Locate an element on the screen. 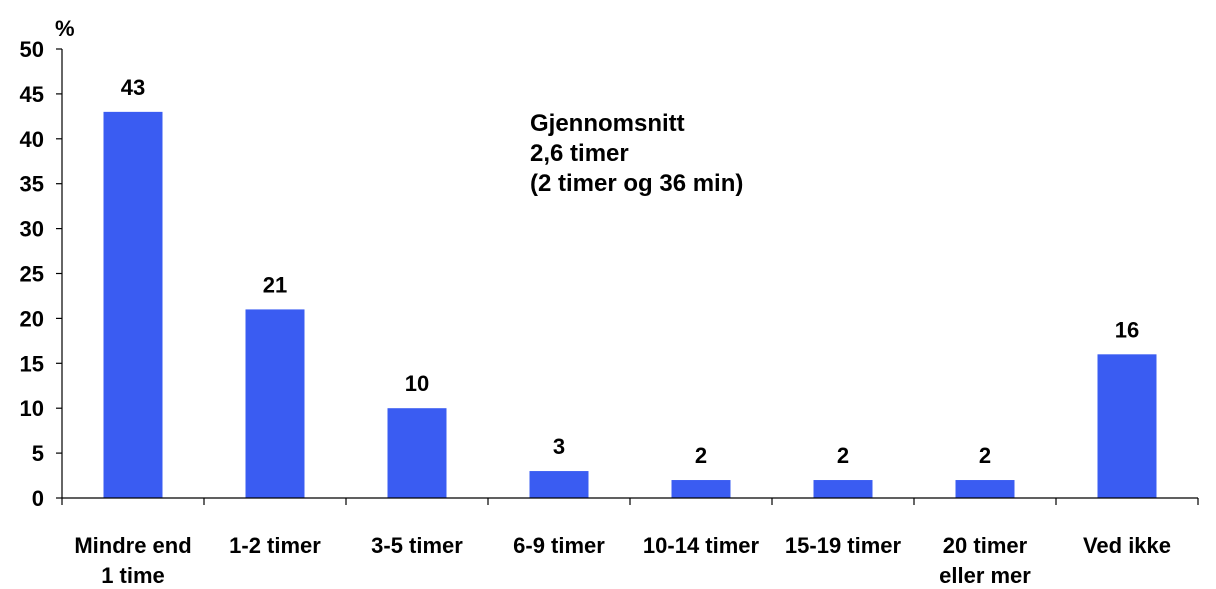 This screenshot has height=589, width=1216. y-tick-label: 0 is located at coordinates (38, 498).